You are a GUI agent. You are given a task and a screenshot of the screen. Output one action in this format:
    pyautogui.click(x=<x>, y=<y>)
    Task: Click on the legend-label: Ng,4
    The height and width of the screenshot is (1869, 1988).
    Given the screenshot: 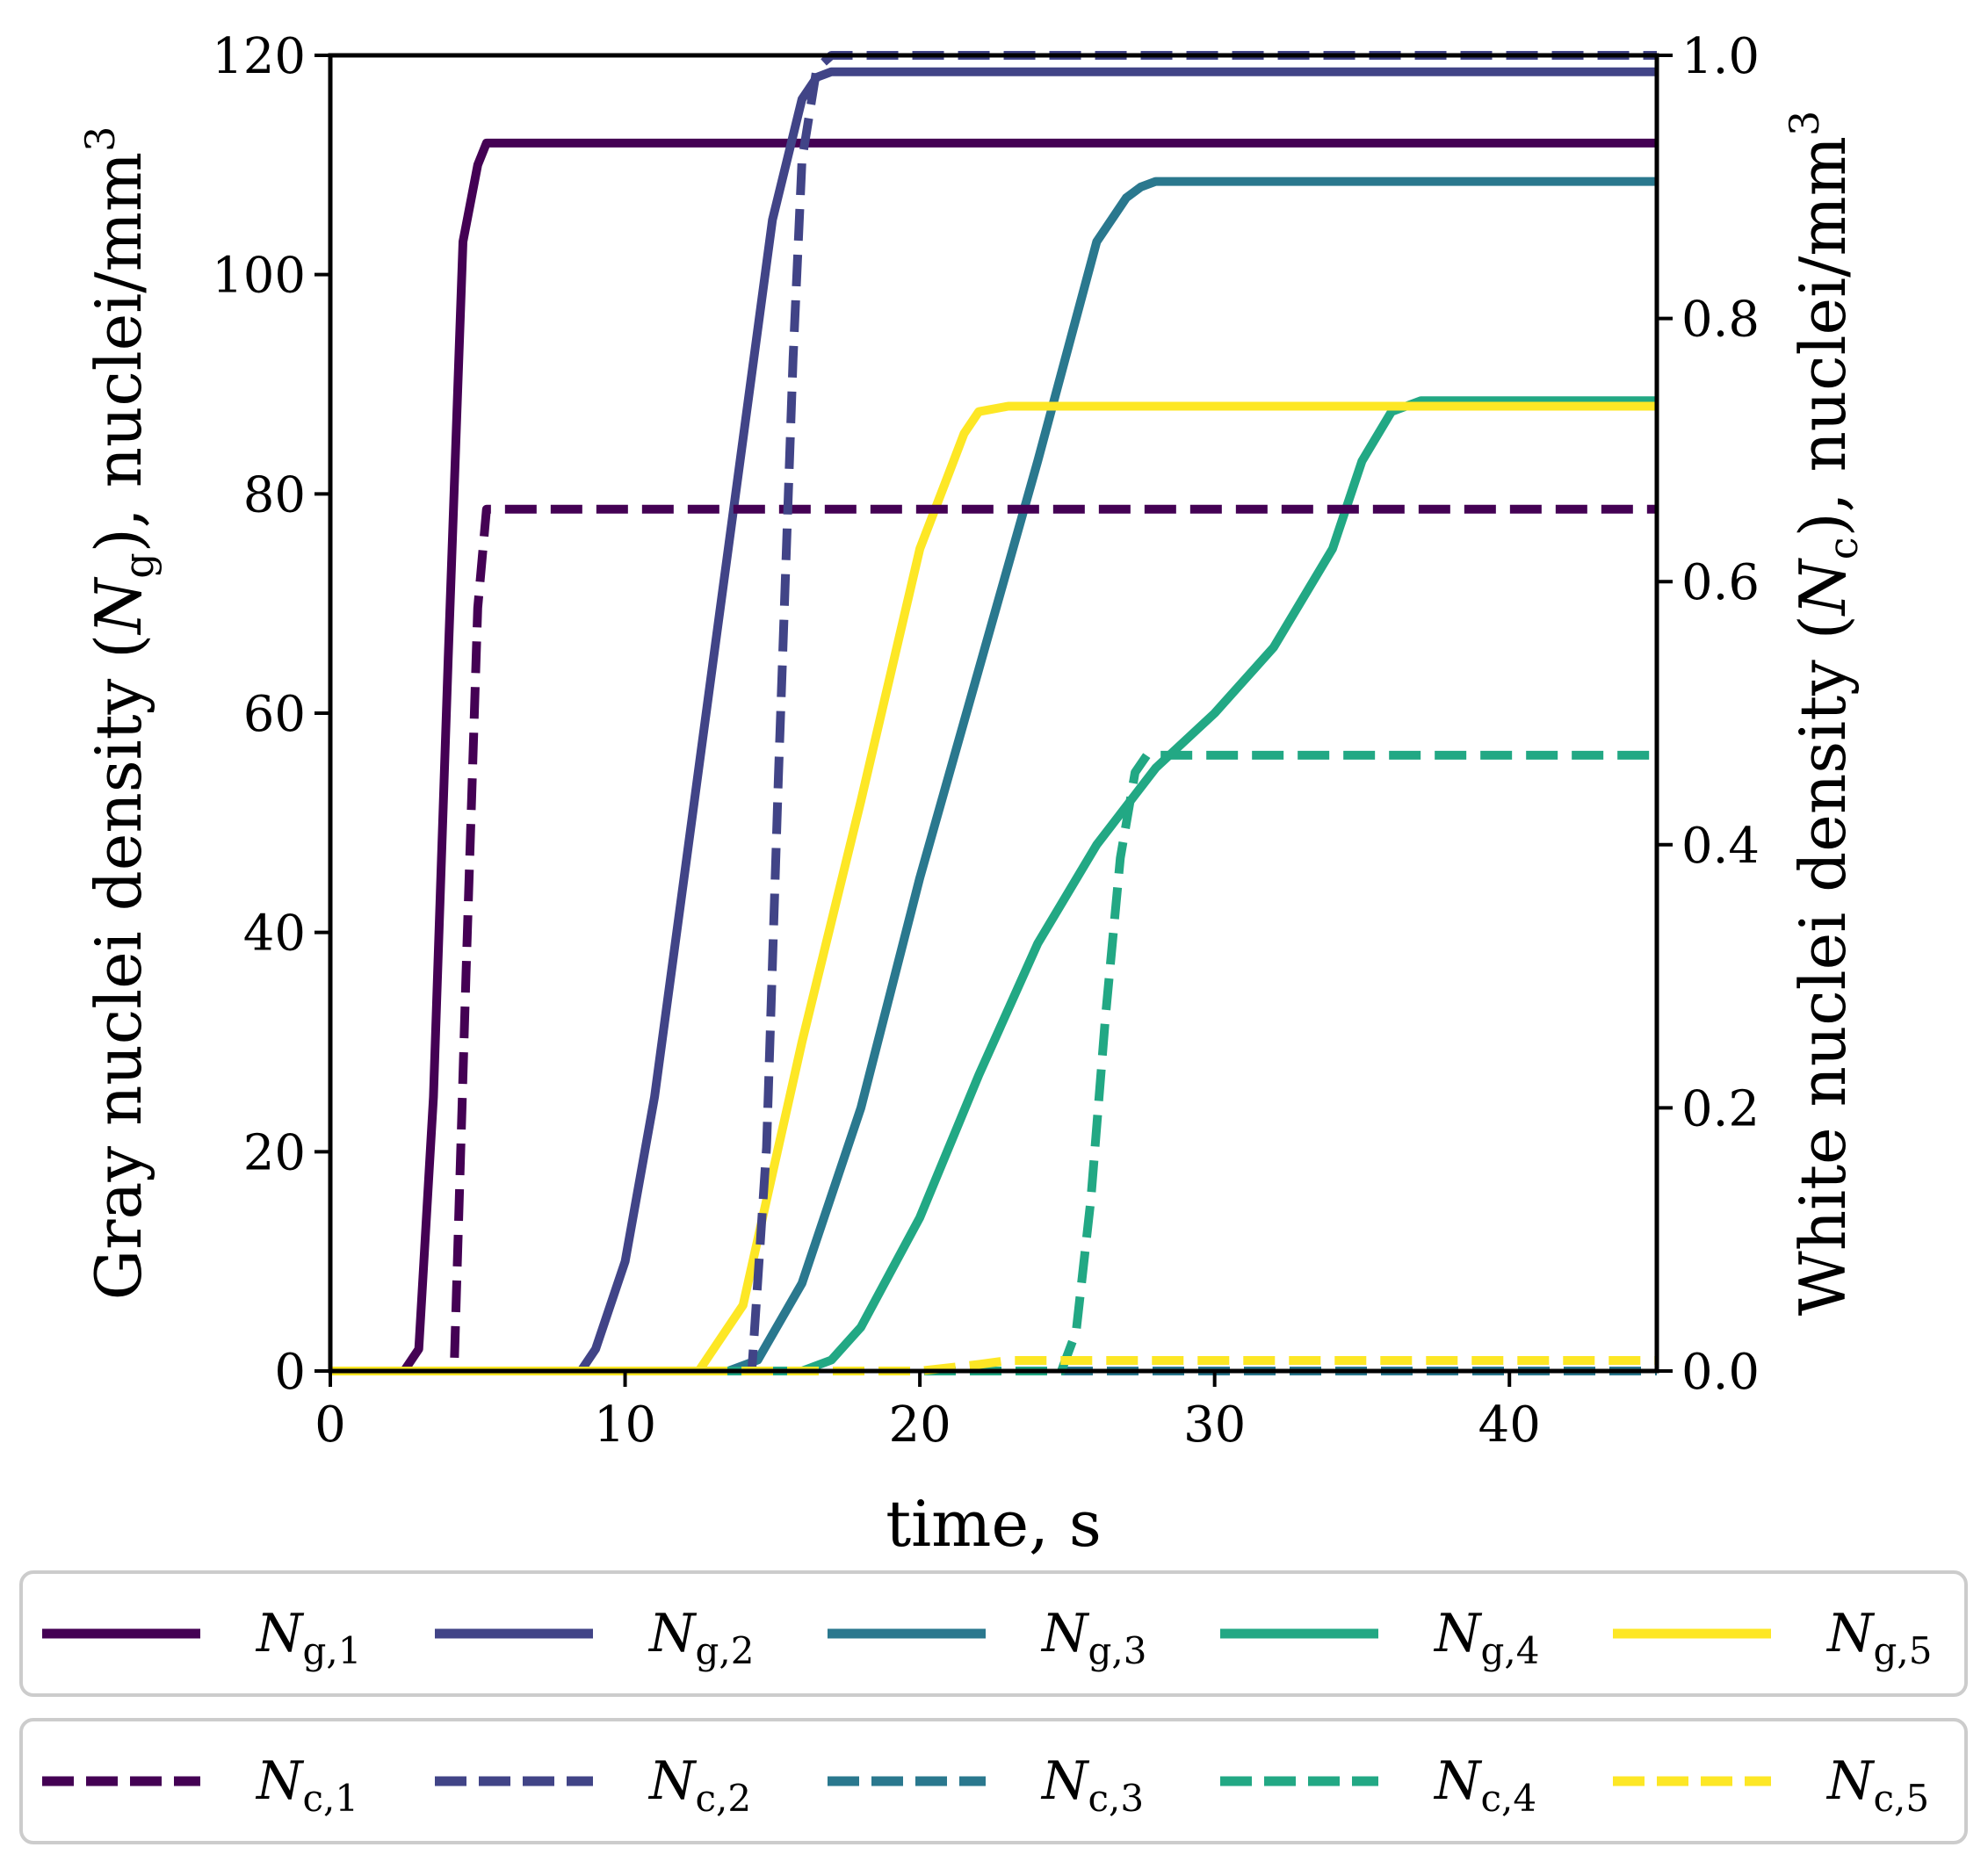 What is the action you would take?
    pyautogui.click(x=1486, y=1637)
    